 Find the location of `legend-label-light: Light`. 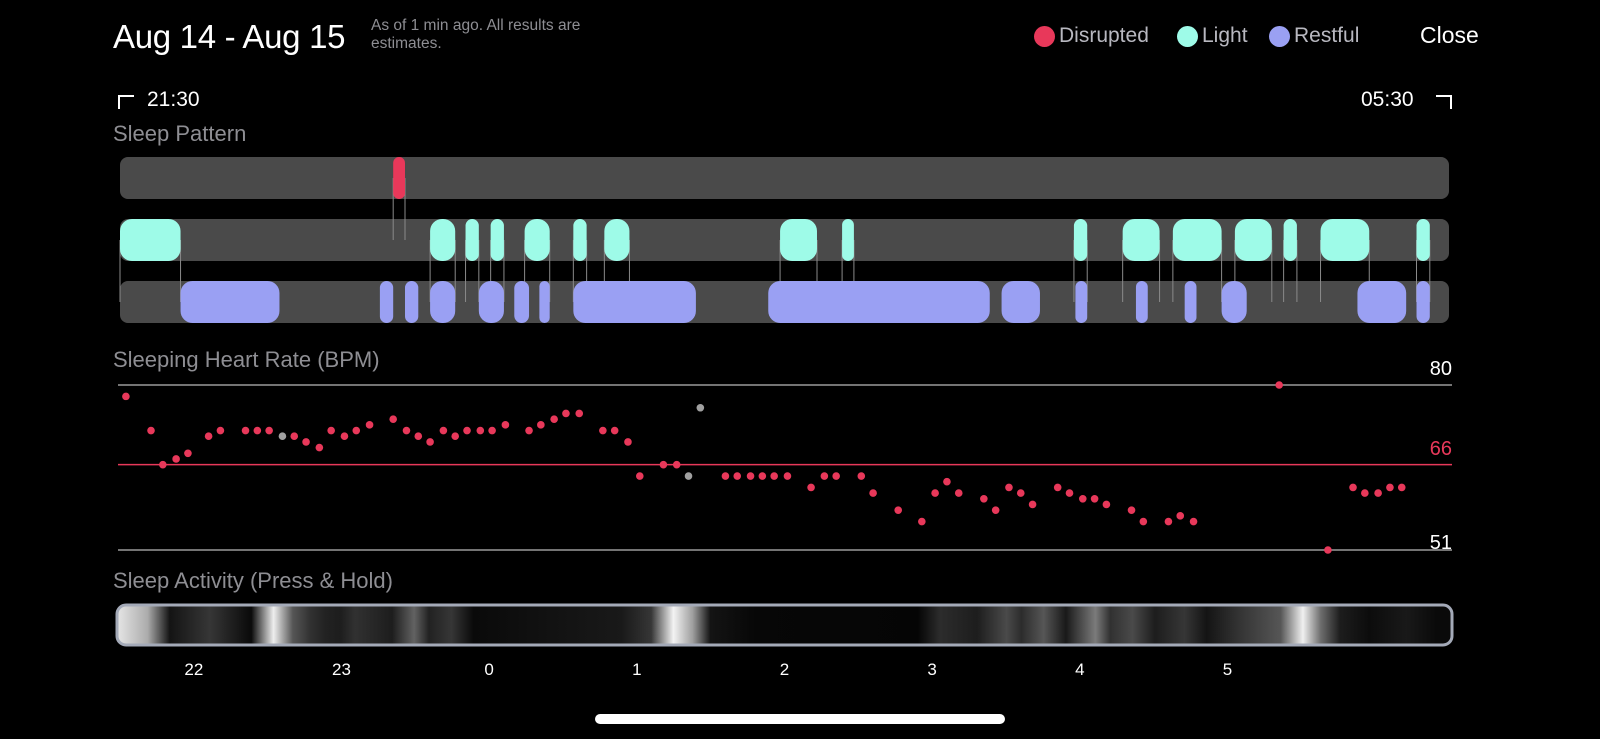

legend-label-light: Light is located at coordinates (1225, 35).